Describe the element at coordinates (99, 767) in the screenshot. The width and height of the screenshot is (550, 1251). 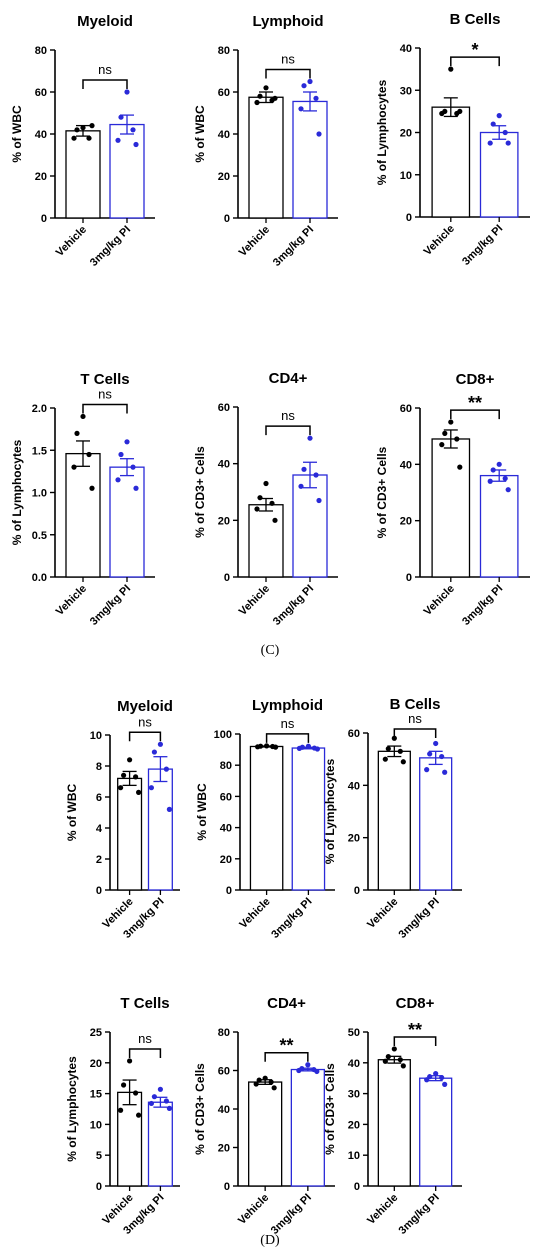
I see `y-tick-label: 8` at that location.